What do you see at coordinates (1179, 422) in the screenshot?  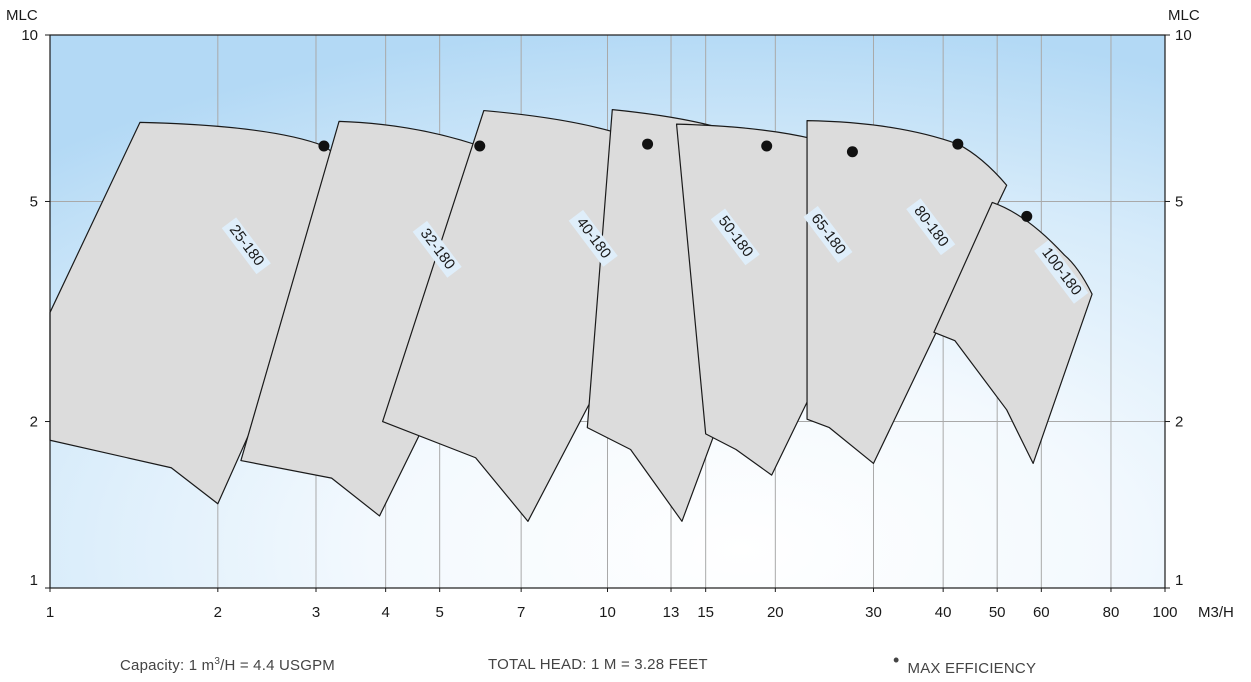 I see `y-tick-label-right: 2` at bounding box center [1179, 422].